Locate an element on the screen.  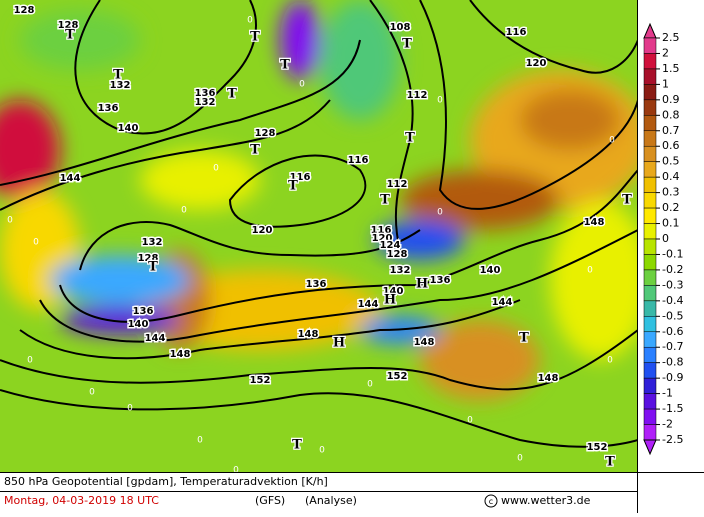
colorbar-arrow-top is located at coordinates (650, 30).